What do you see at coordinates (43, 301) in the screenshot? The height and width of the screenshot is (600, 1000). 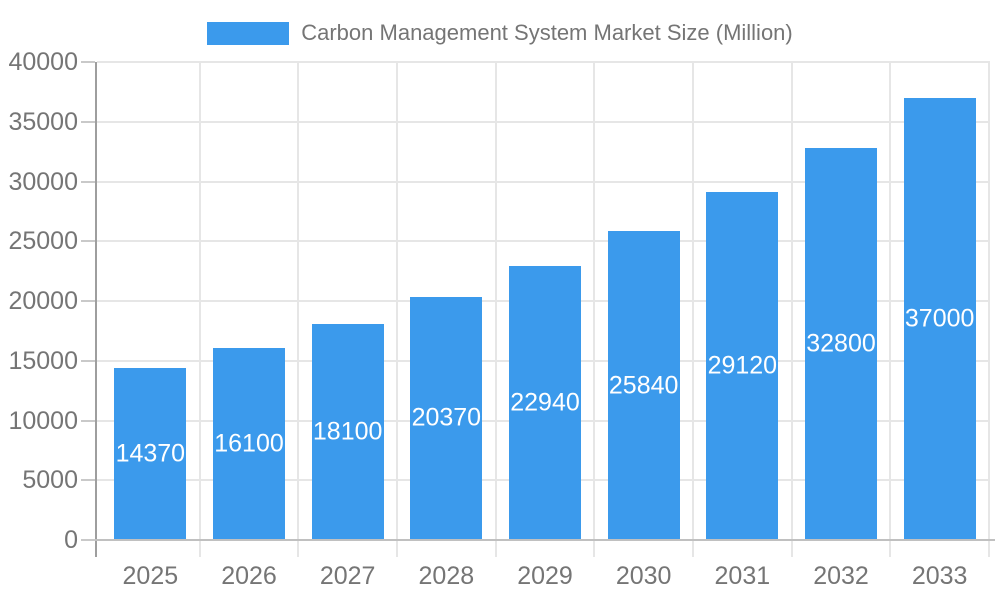 I see `y-axis-label: 20000` at bounding box center [43, 301].